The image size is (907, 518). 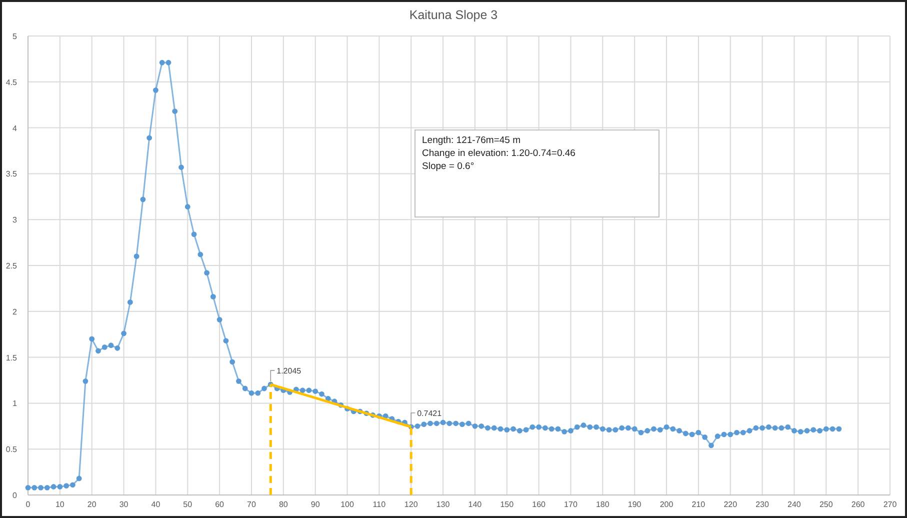 I want to click on x-tick-label: 70, so click(x=251, y=504).